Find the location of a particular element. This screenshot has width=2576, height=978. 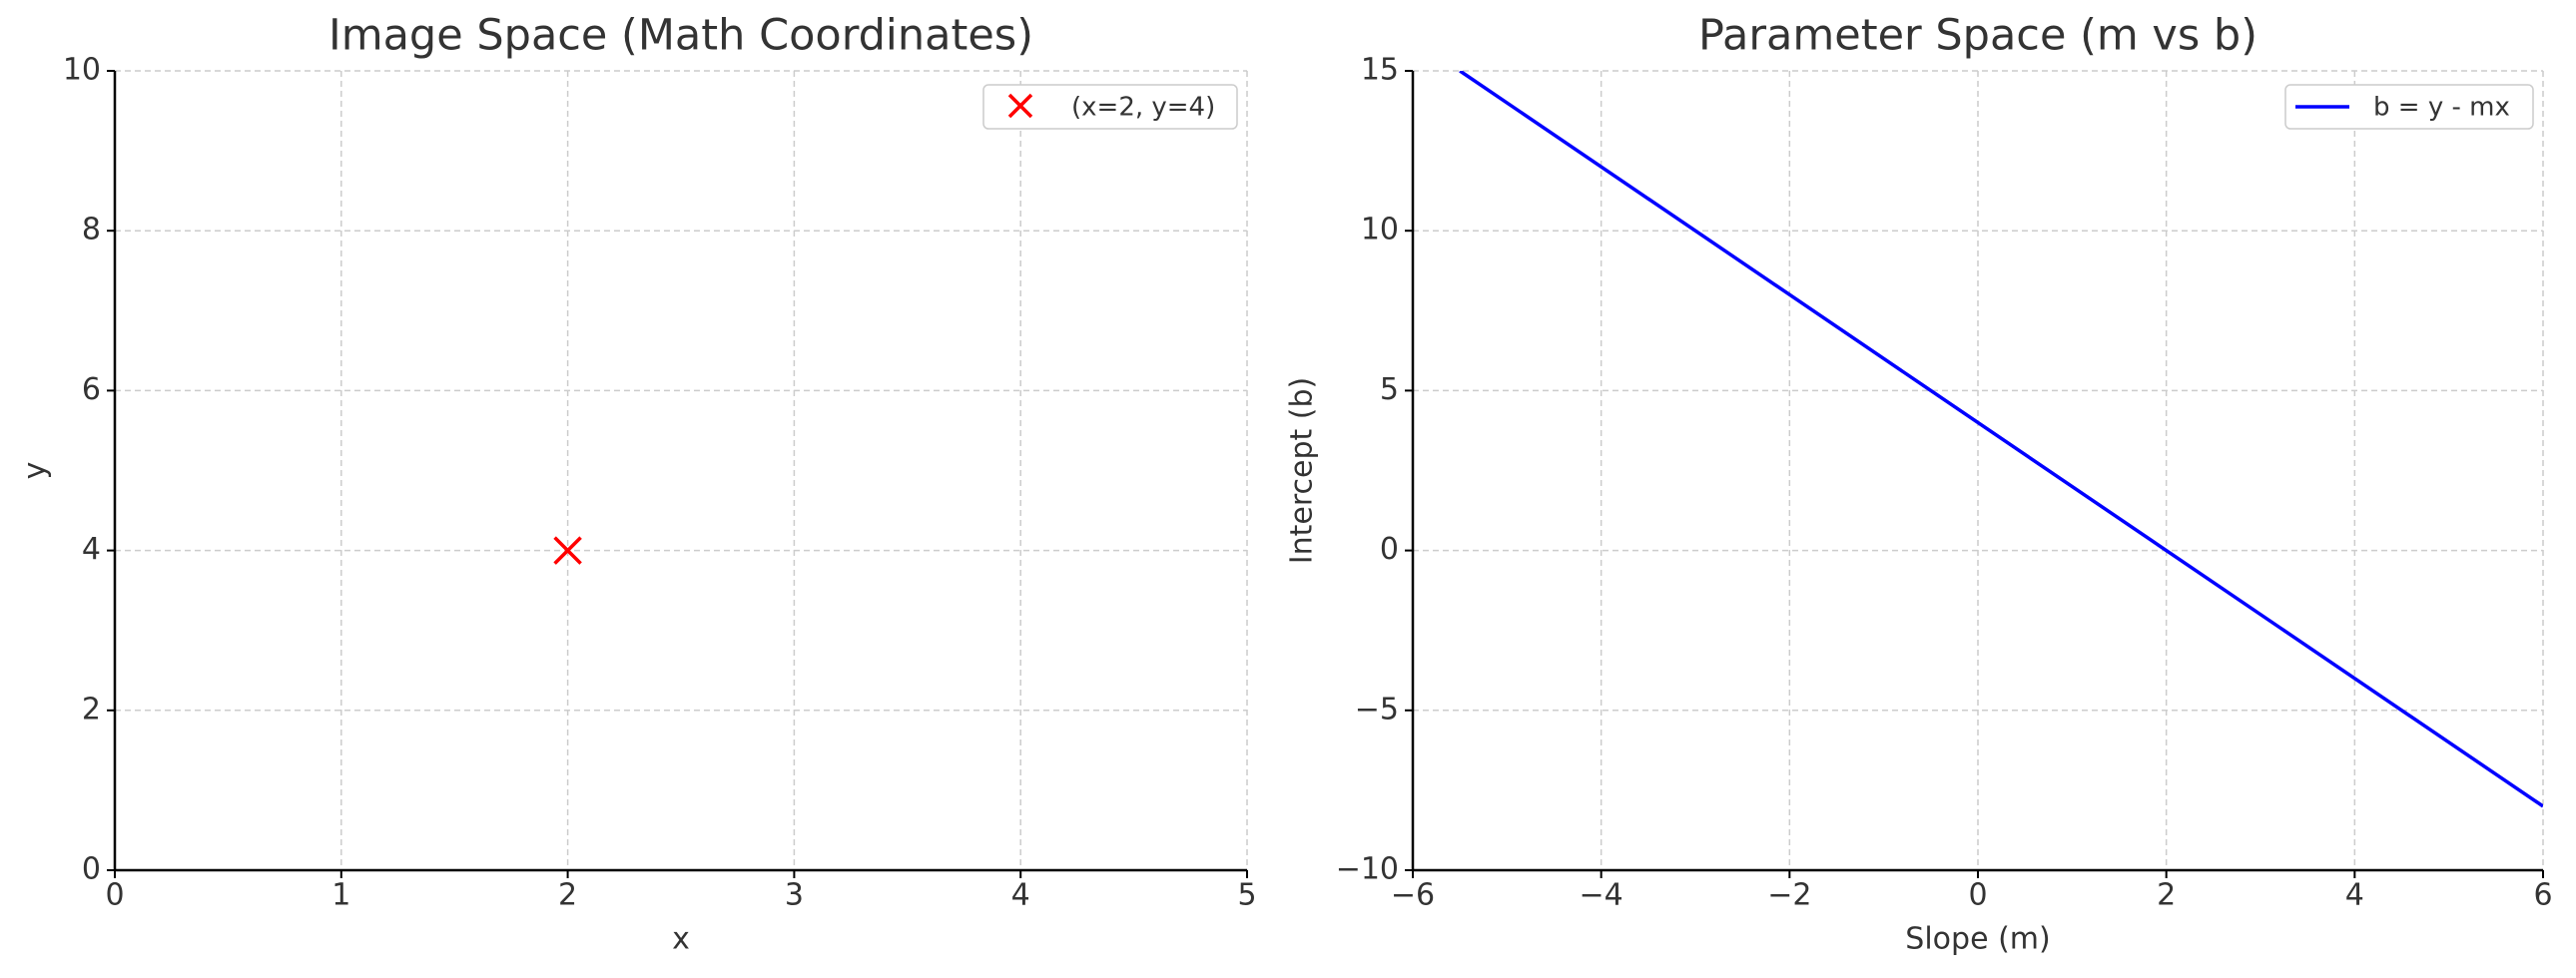

legend-marker is located at coordinates (1020, 106).